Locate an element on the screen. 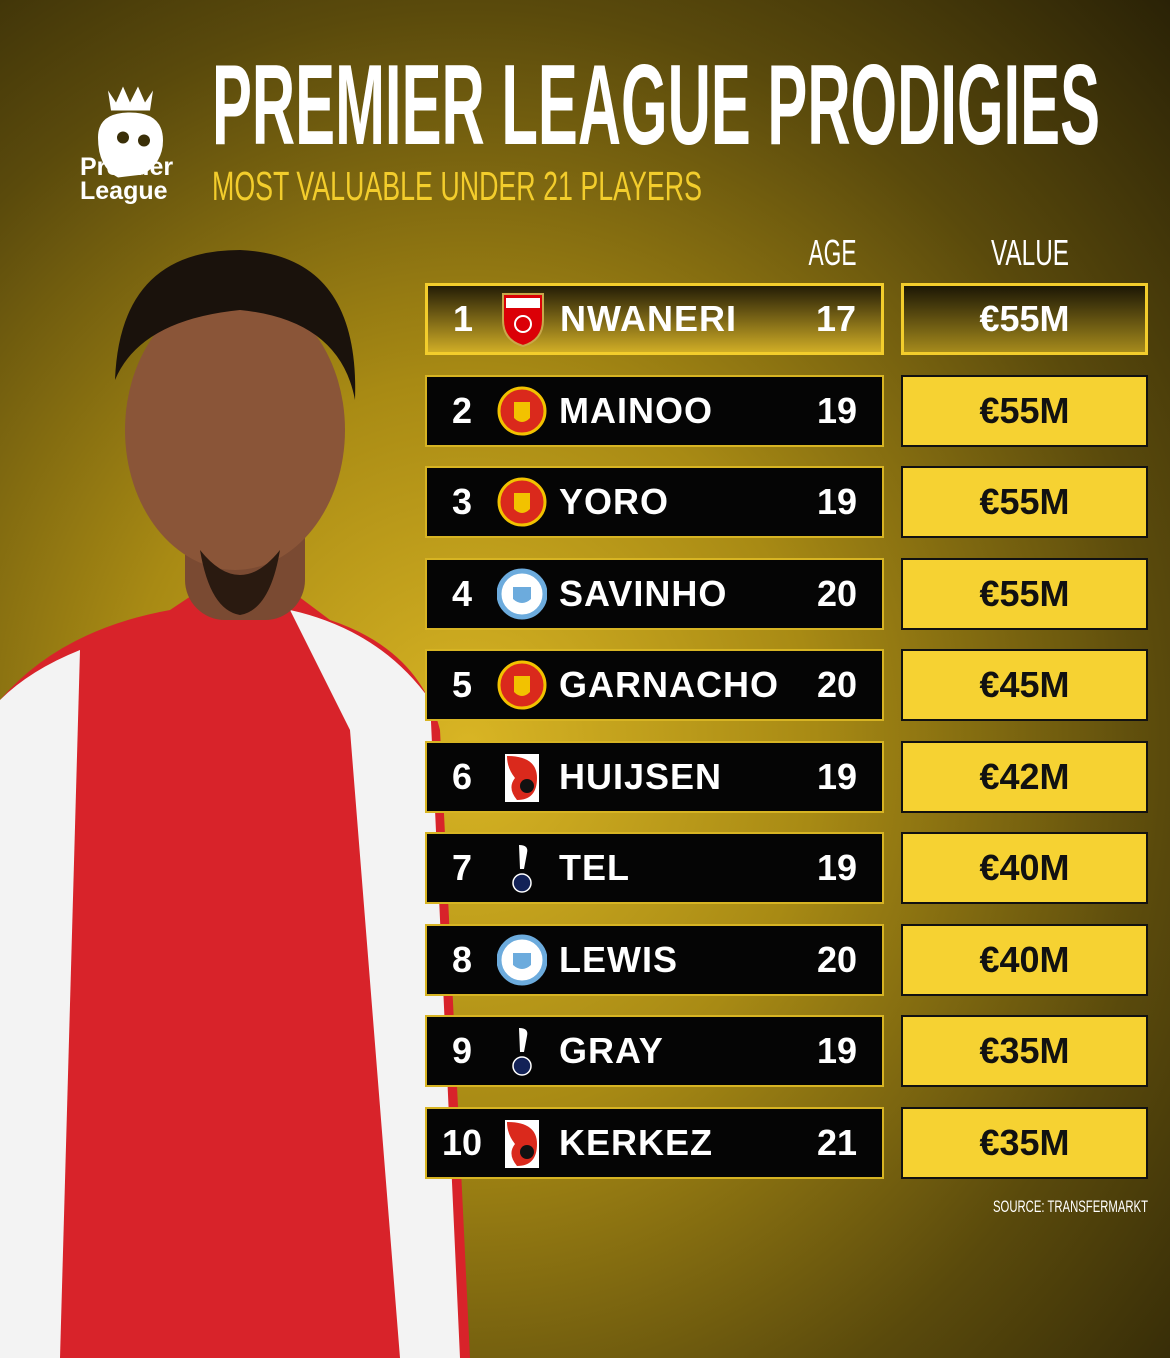 The width and height of the screenshot is (1170, 1358). table-cell-value: €45M is located at coordinates (1024, 685).